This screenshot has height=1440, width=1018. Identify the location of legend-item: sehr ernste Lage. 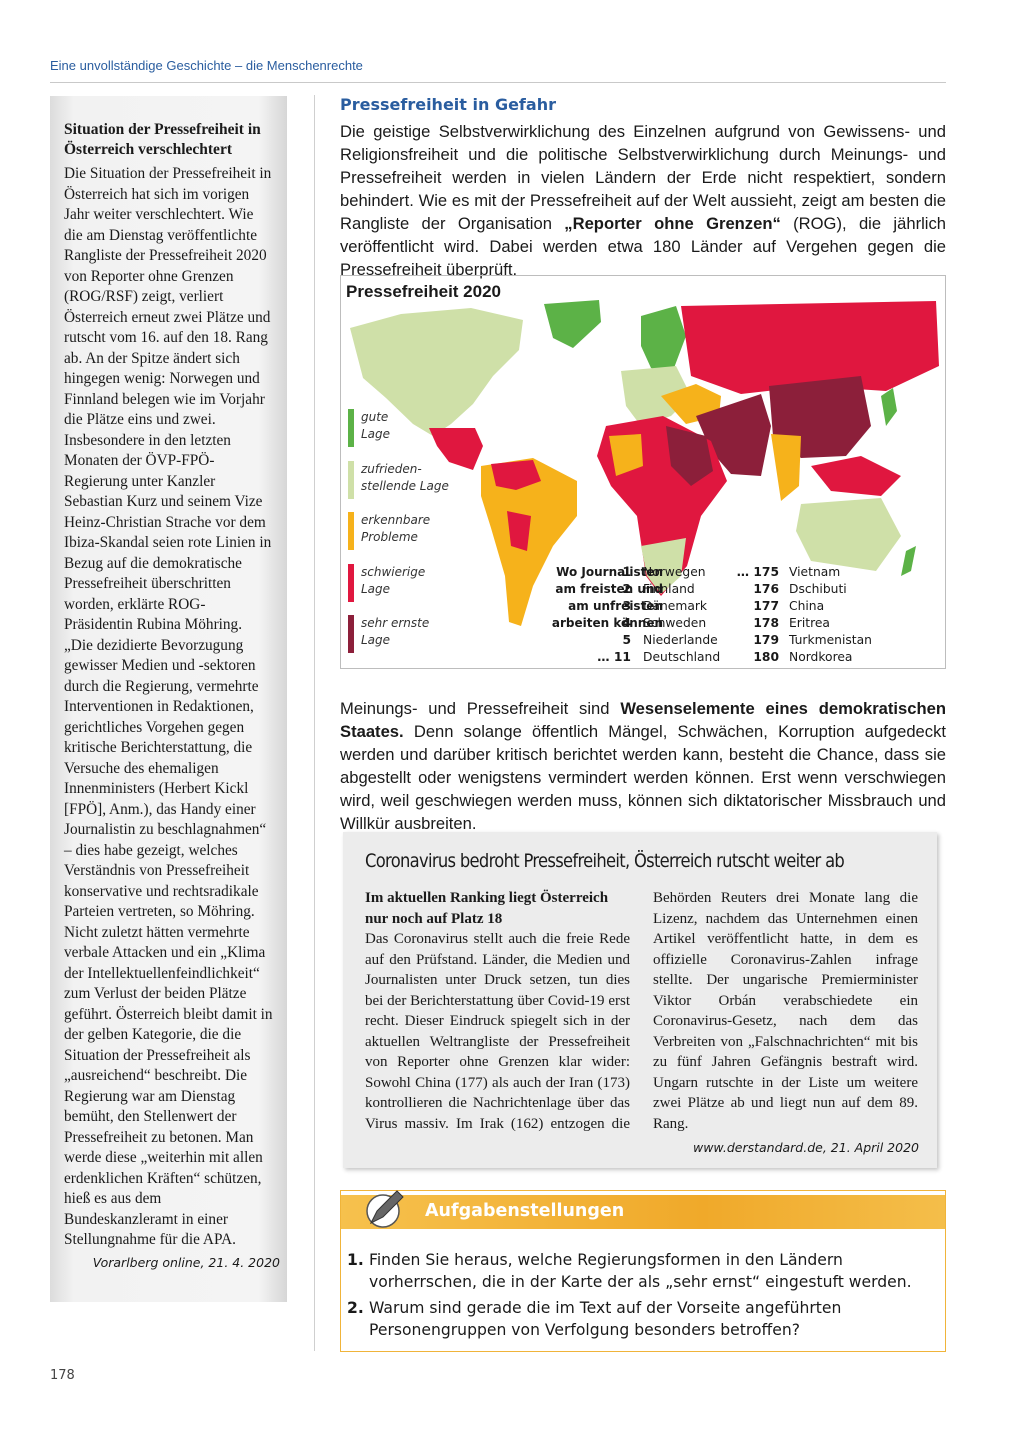
(403, 634).